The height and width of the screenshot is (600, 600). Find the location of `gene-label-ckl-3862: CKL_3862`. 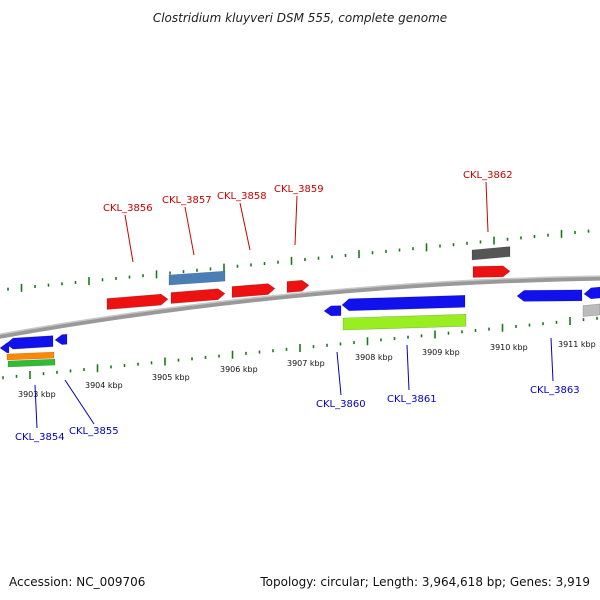

gene-label-ckl-3862: CKL_3862 is located at coordinates (488, 175).